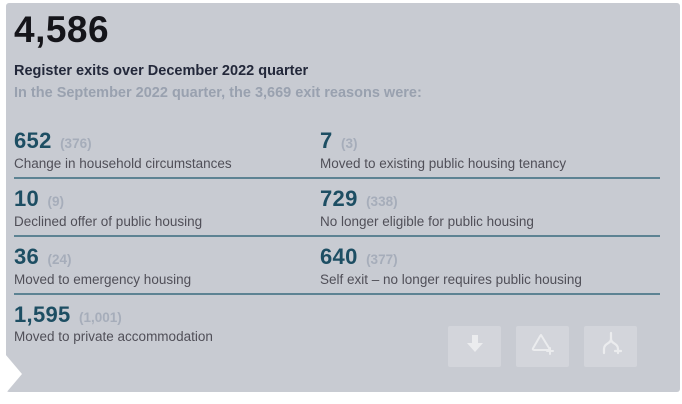 The height and width of the screenshot is (404, 682). Describe the element at coordinates (349, 144) in the screenshot. I see `stat-previous-value: (3)` at that location.